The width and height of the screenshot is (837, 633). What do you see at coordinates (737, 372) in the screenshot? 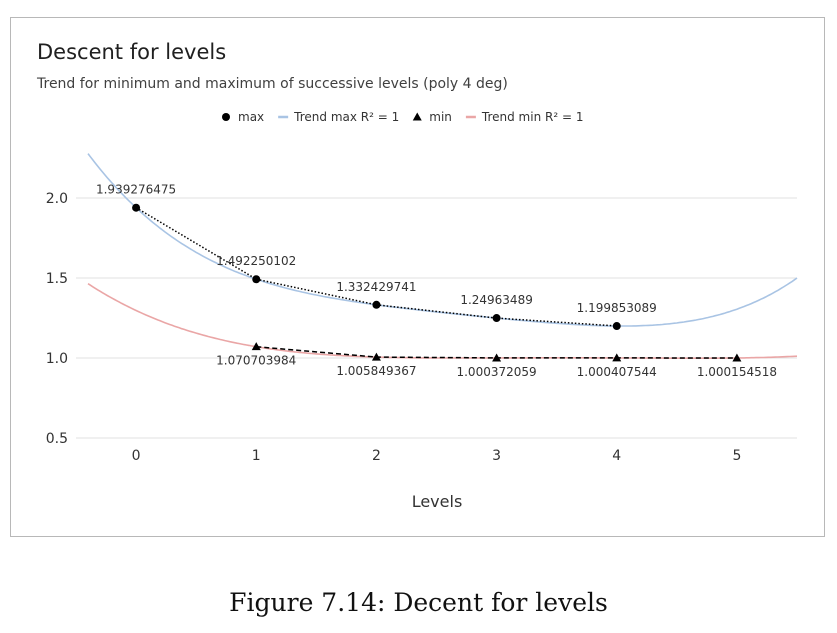
I see `data-label-min: 1.000154518` at bounding box center [737, 372].